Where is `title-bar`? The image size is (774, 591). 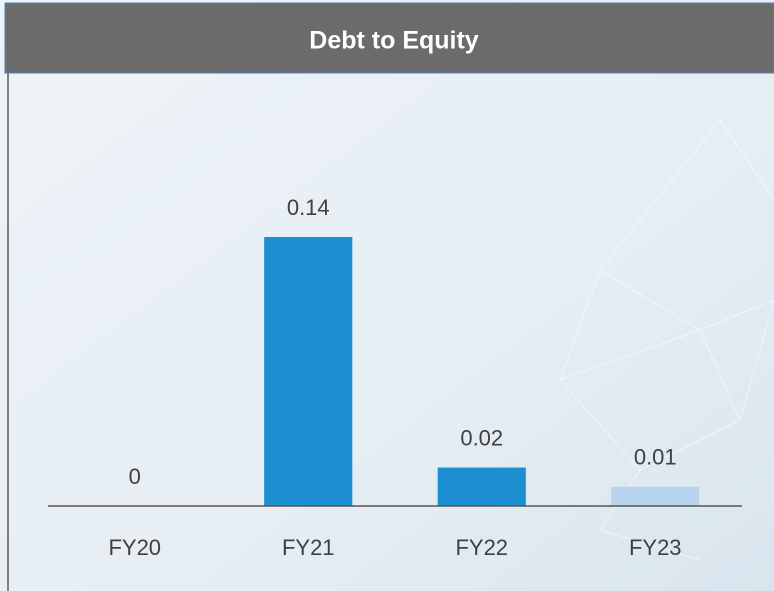 title-bar is located at coordinates (389, 38).